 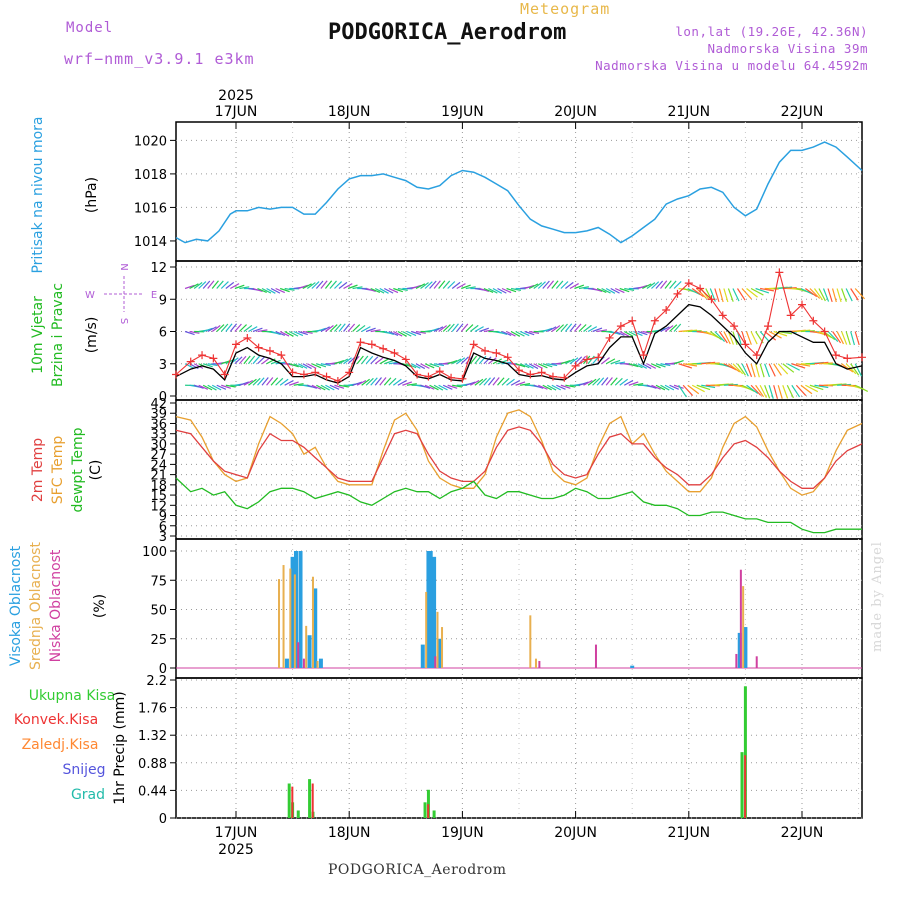 What do you see at coordinates (90, 295) in the screenshot?
I see `compass-w: W` at bounding box center [90, 295].